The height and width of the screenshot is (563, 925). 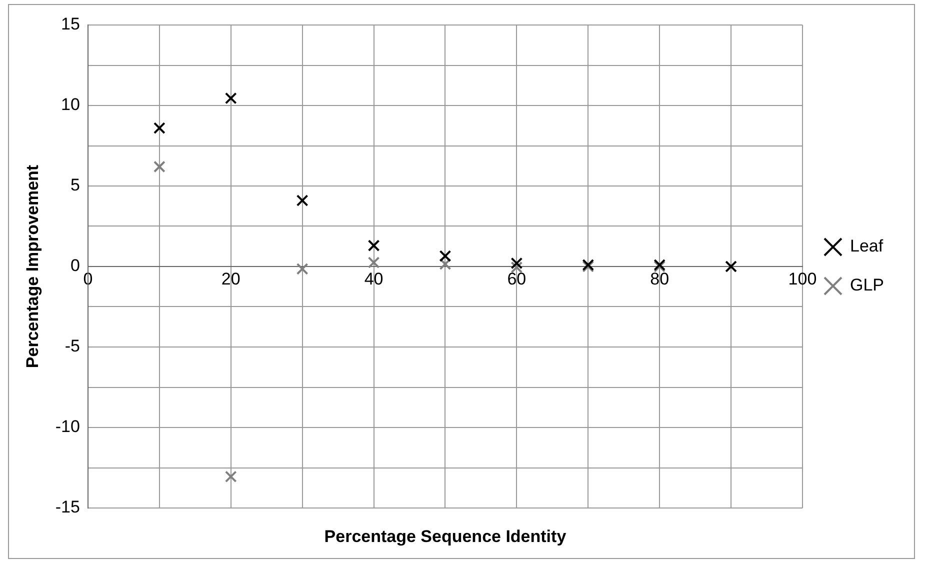 I want to click on x-tick-label: 100, so click(x=802, y=278).